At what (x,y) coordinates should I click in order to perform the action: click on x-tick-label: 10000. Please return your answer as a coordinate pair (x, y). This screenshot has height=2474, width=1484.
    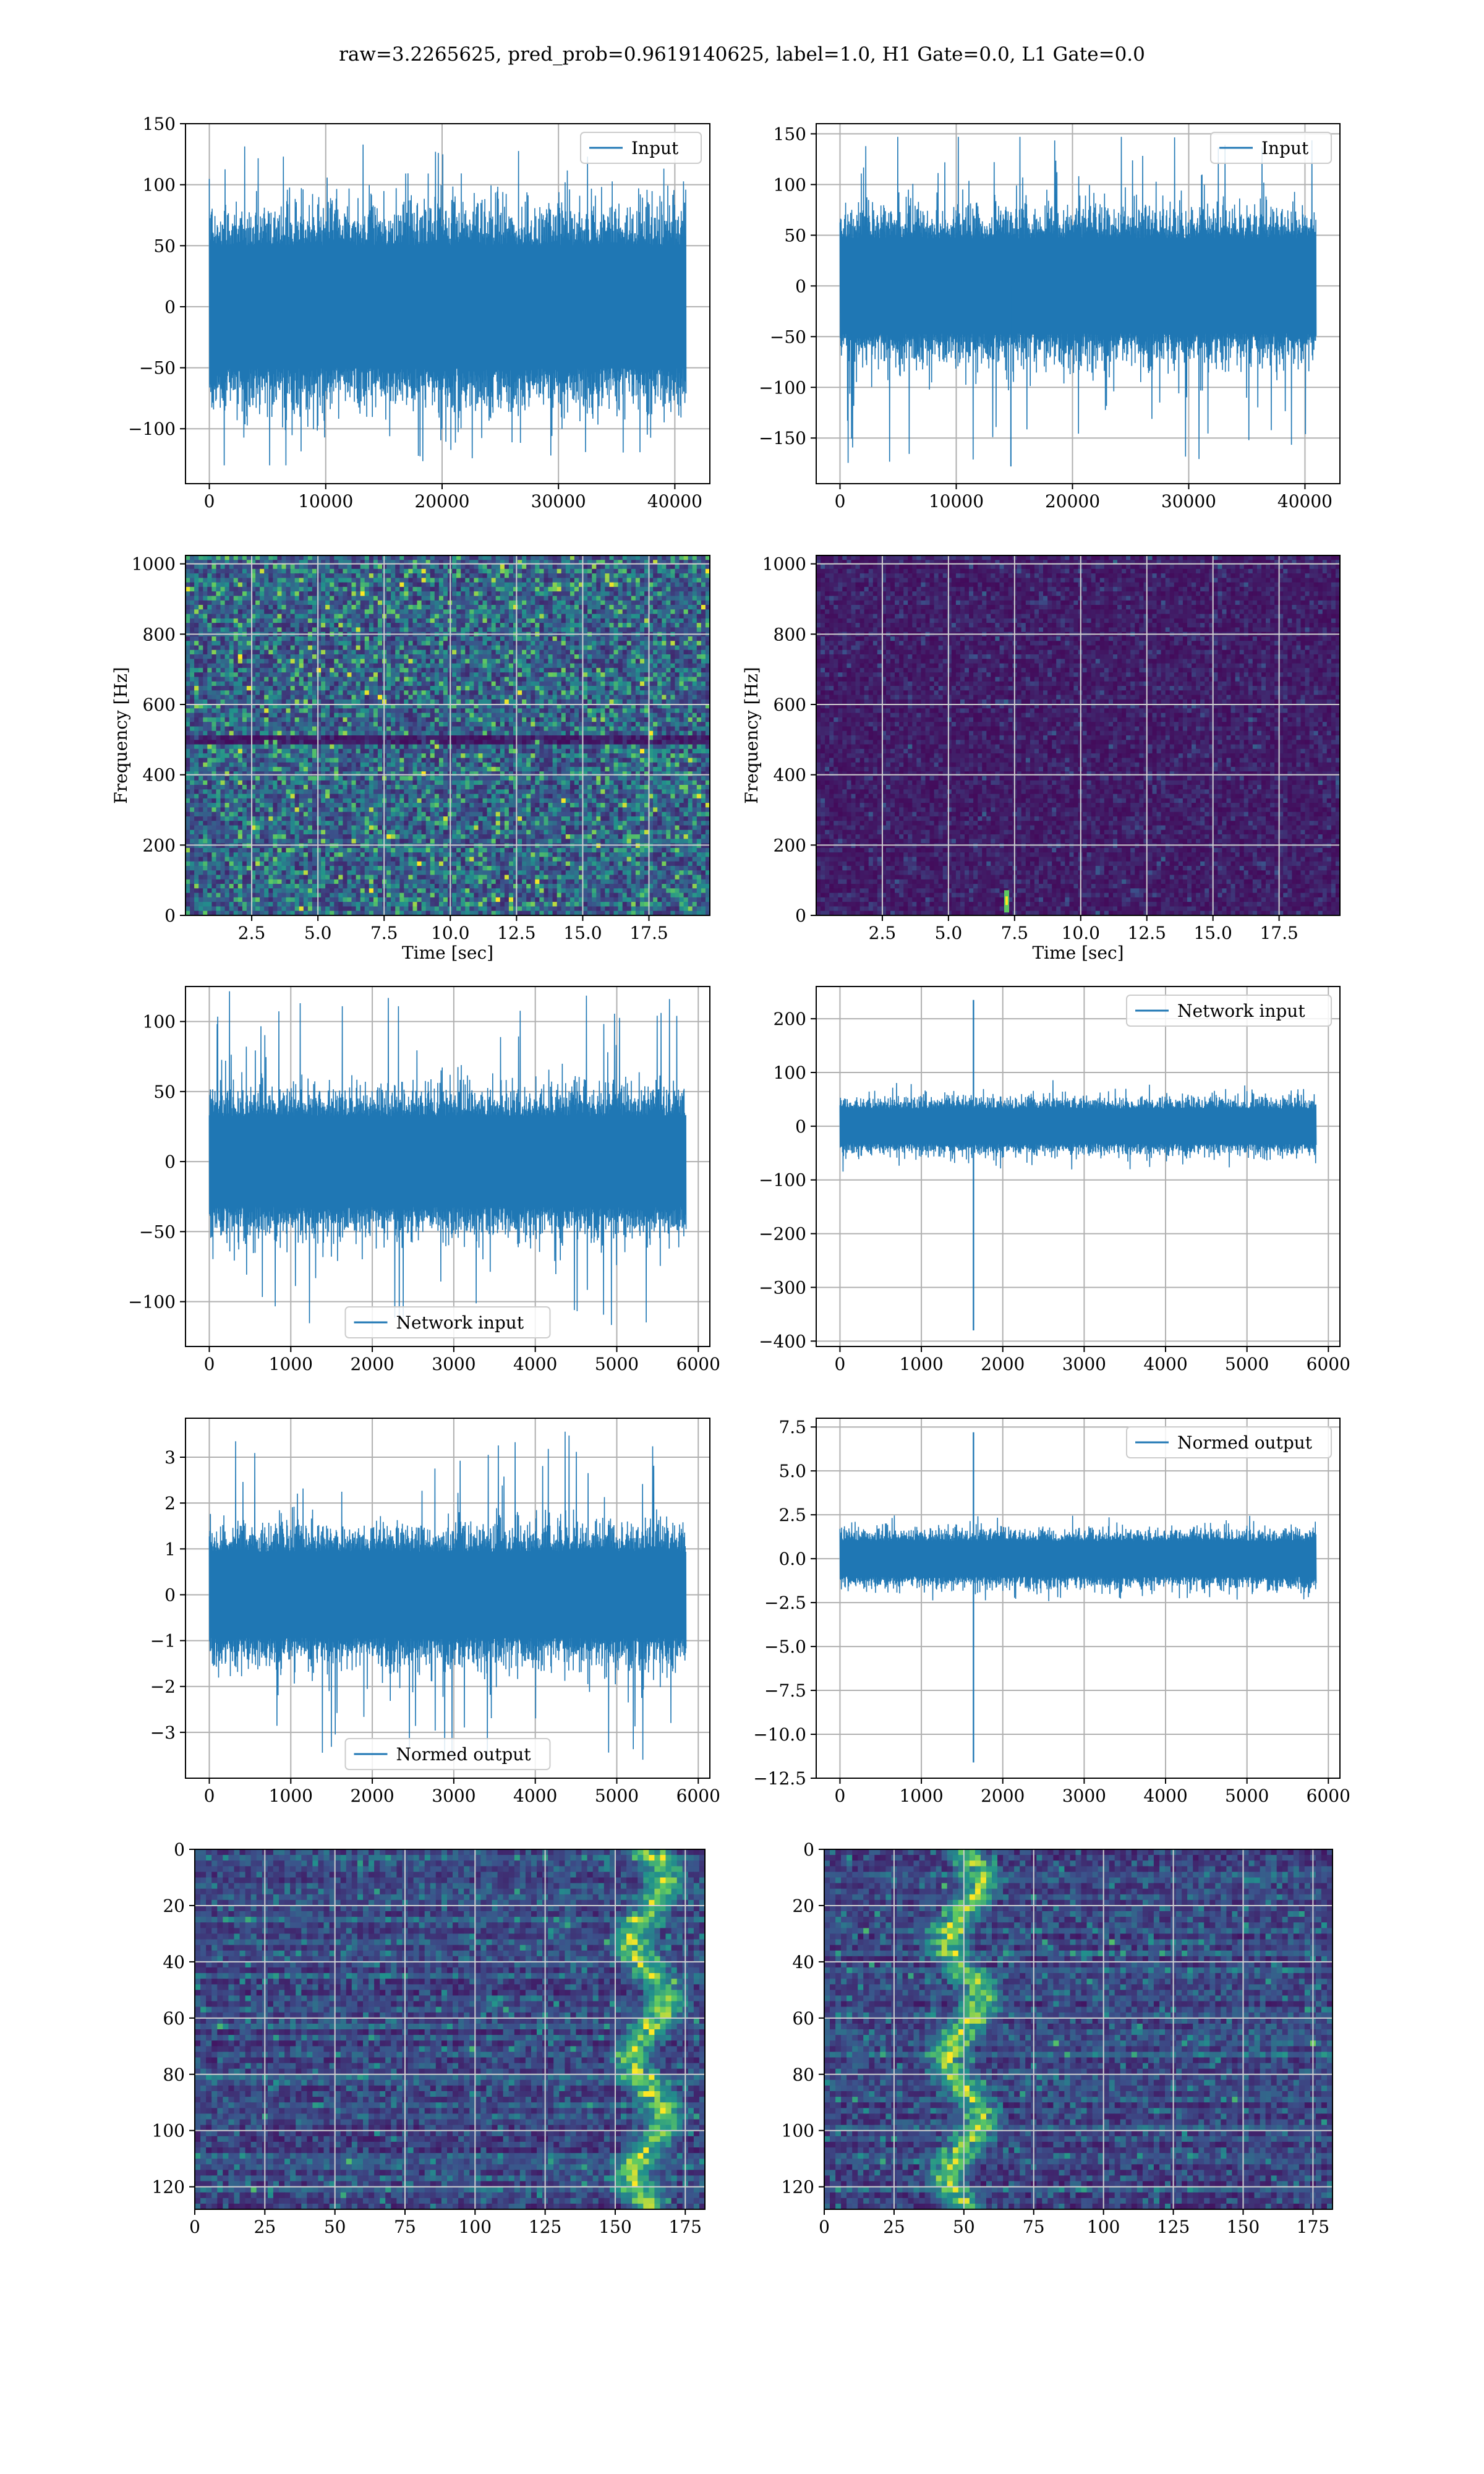
    Looking at the image, I should click on (325, 501).